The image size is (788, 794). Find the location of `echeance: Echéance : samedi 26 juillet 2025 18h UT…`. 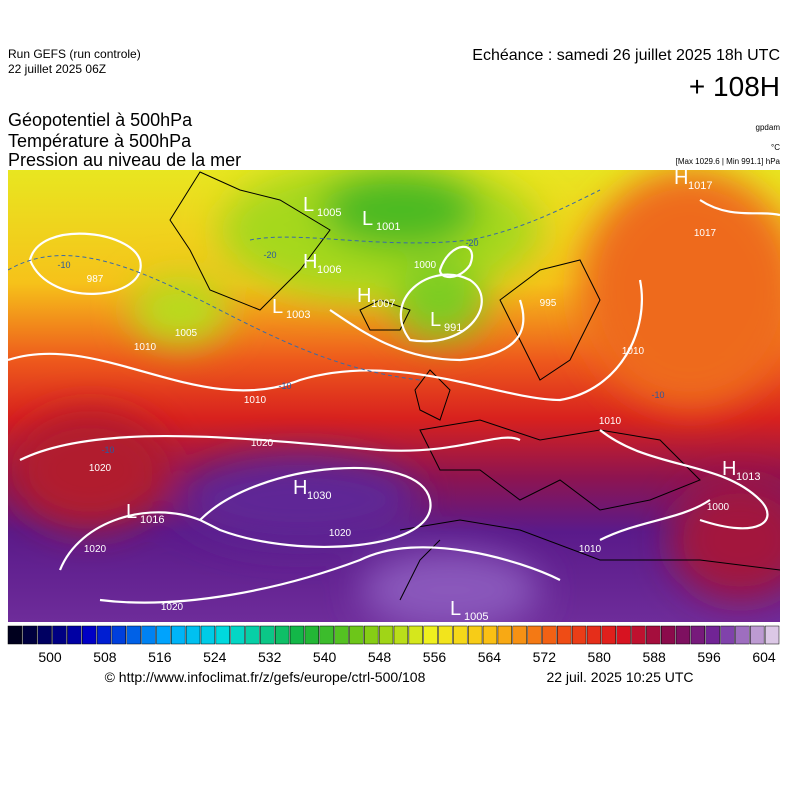

echeance: Echéance : samedi 26 juillet 2025 18h UT… is located at coordinates (626, 55).